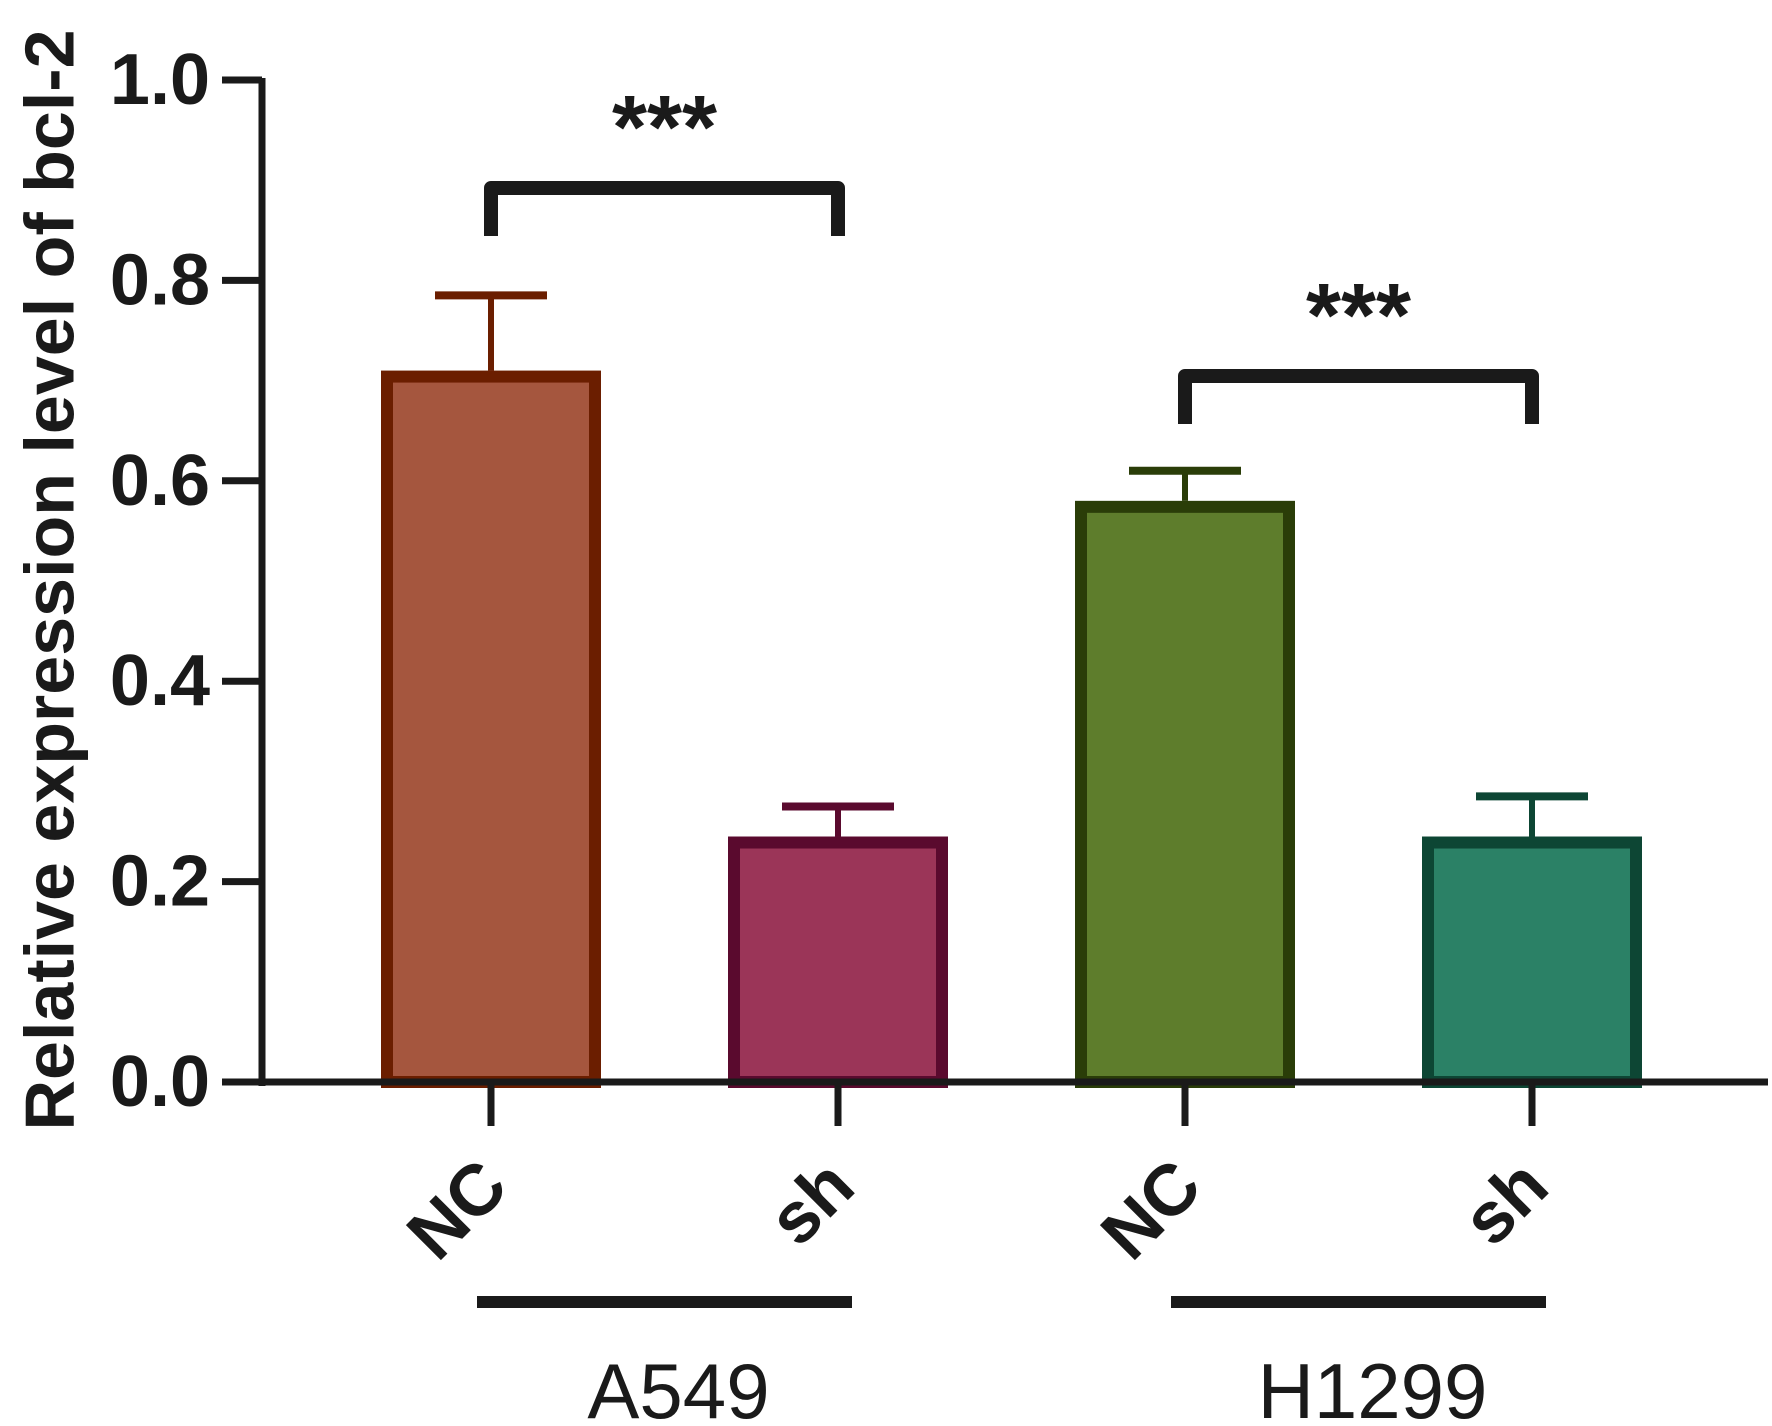 The width and height of the screenshot is (1772, 1426). I want to click on y-tick-label: 0.0, so click(160, 1082).